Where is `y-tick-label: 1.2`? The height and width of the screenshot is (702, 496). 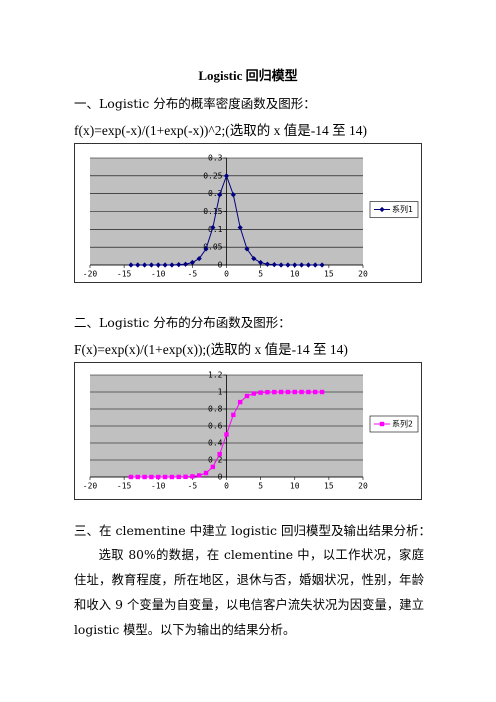 y-tick-label: 1.2 is located at coordinates (215, 375).